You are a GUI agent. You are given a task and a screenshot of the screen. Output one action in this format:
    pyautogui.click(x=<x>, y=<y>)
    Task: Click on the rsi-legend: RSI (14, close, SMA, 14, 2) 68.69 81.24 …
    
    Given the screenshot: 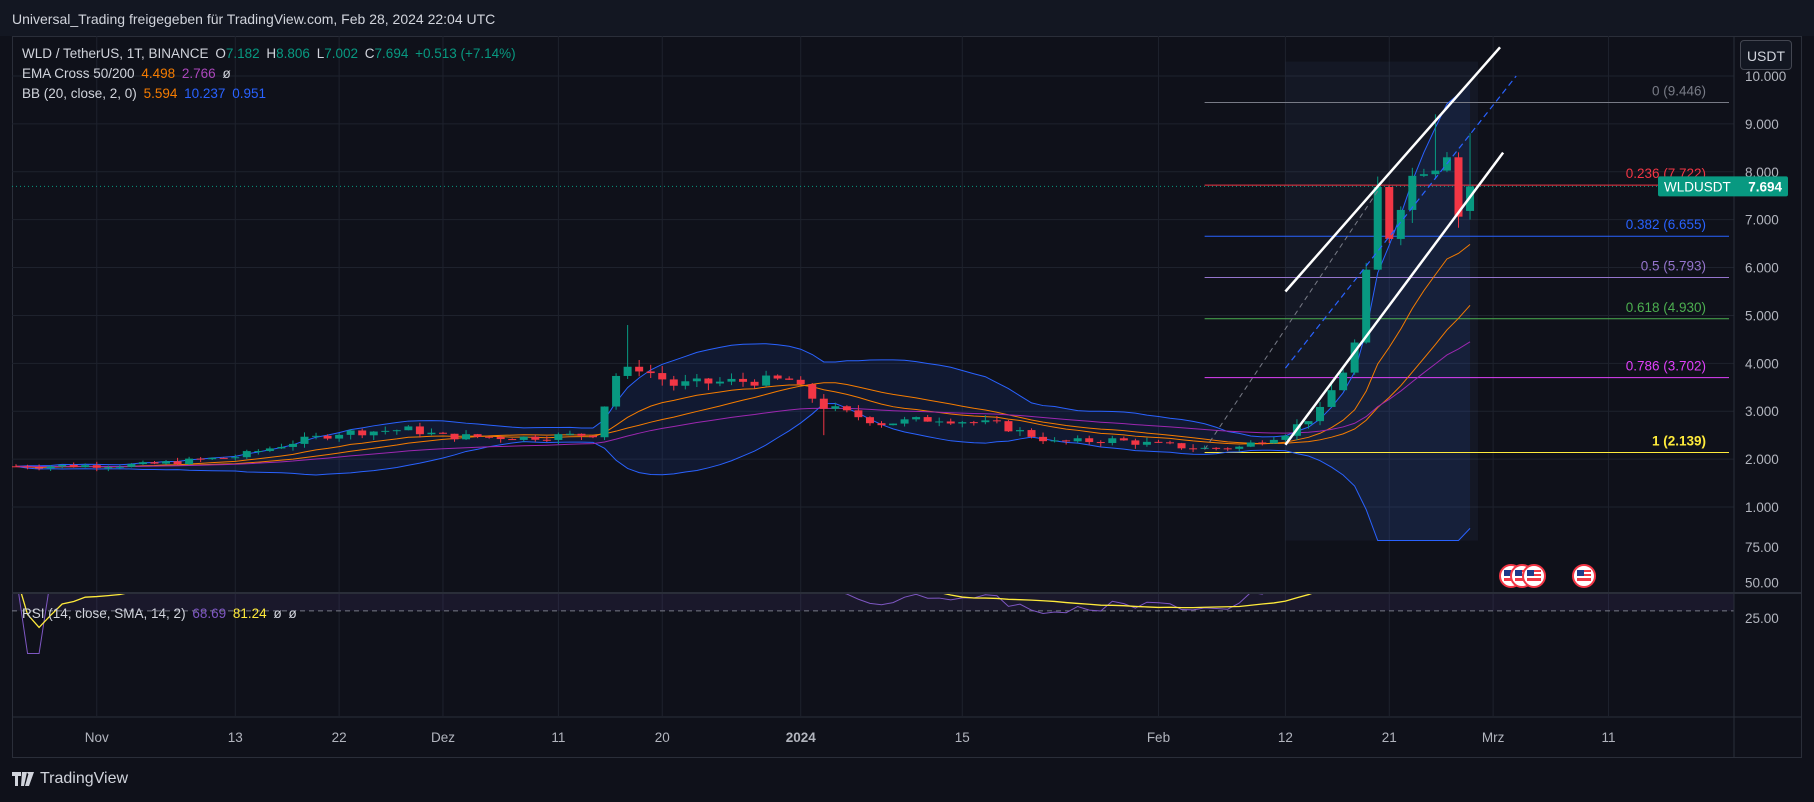 What is the action you would take?
    pyautogui.click(x=161, y=613)
    